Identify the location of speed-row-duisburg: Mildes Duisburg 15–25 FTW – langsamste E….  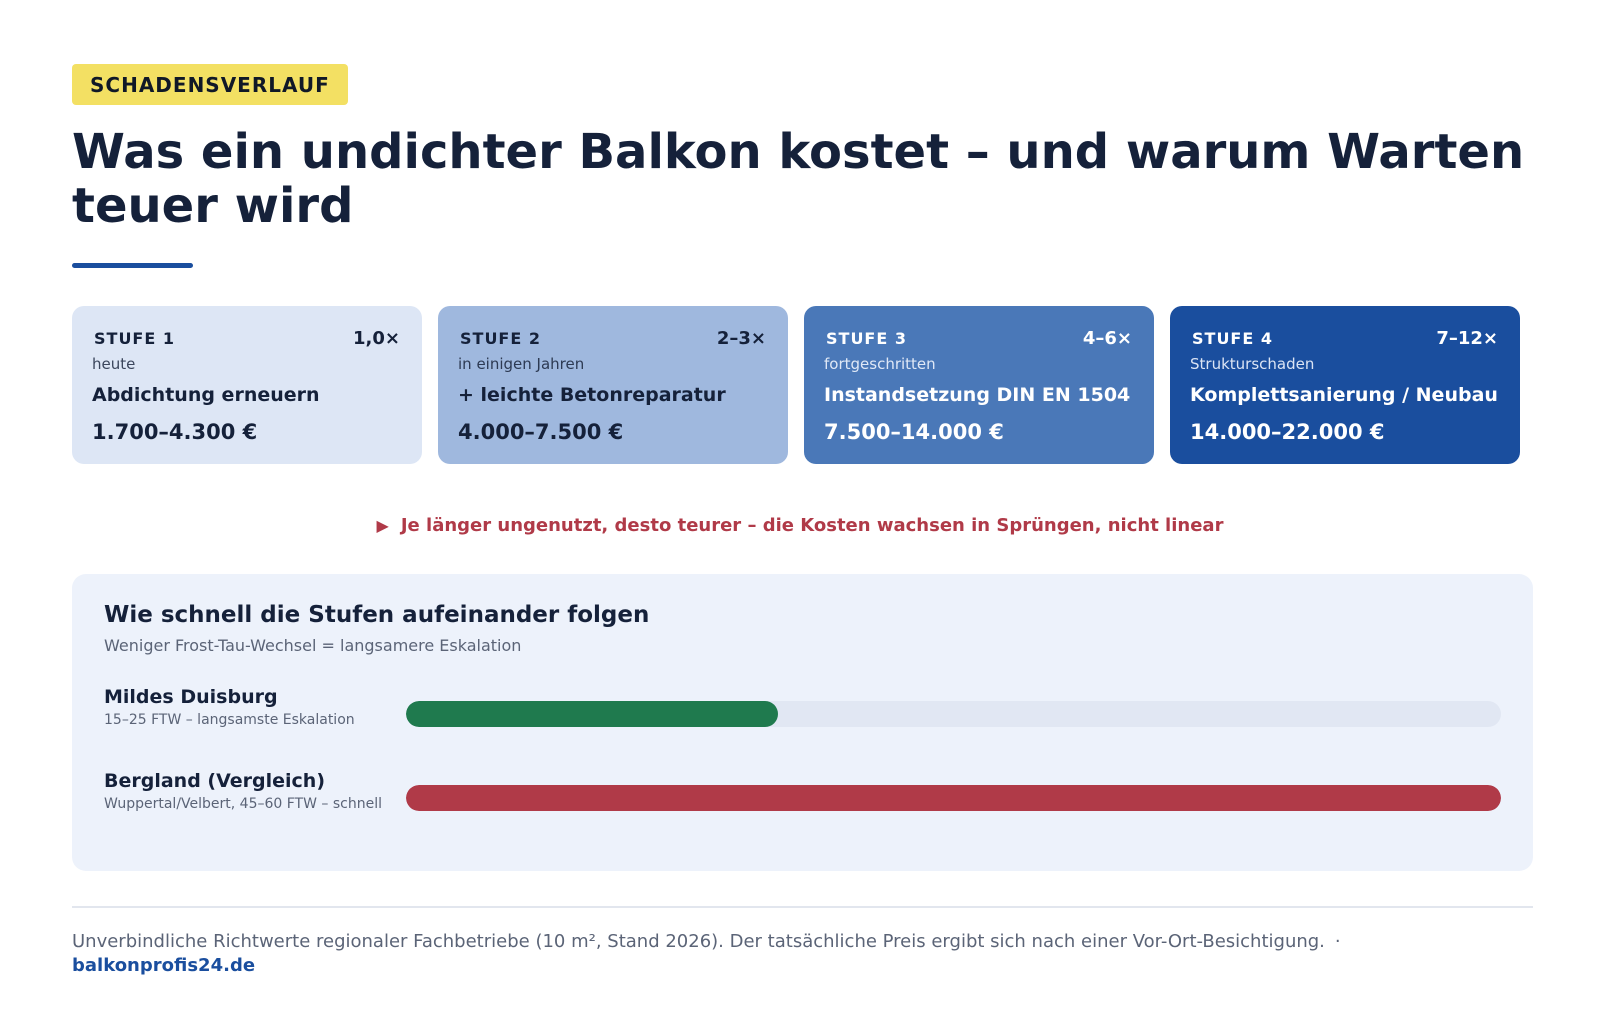
(802, 717).